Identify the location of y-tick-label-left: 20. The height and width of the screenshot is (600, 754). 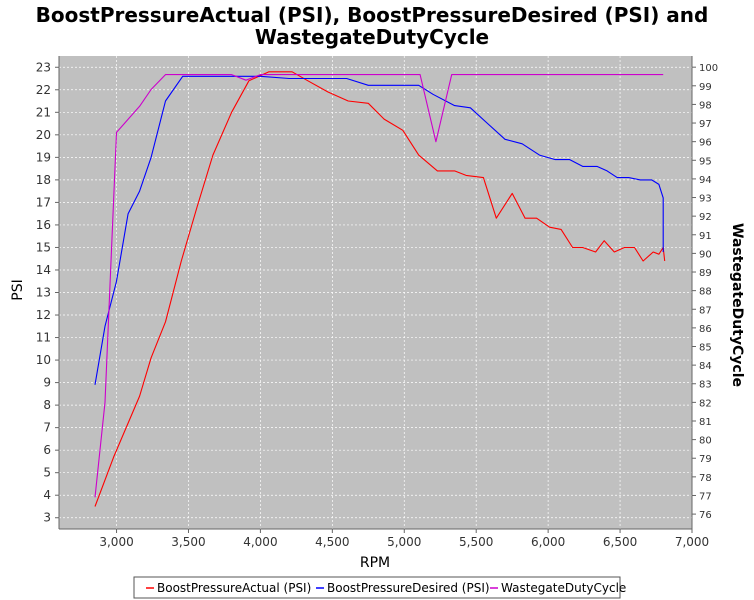
(43, 135).